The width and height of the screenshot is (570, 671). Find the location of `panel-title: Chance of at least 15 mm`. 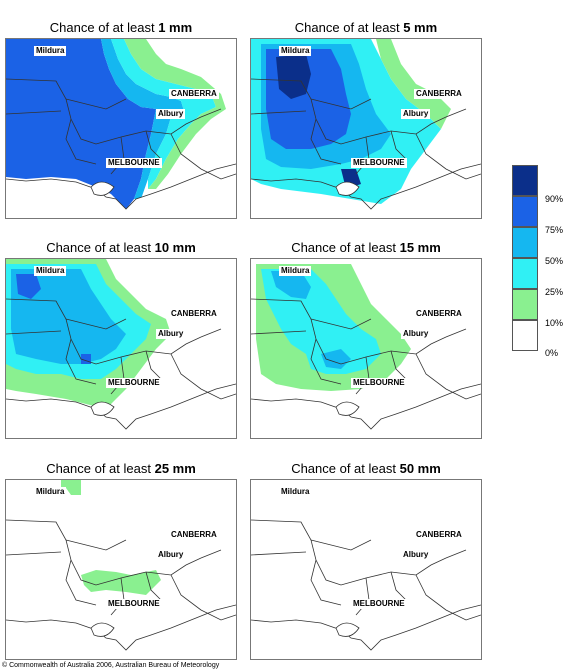

panel-title: Chance of at least 15 mm is located at coordinates (366, 247).